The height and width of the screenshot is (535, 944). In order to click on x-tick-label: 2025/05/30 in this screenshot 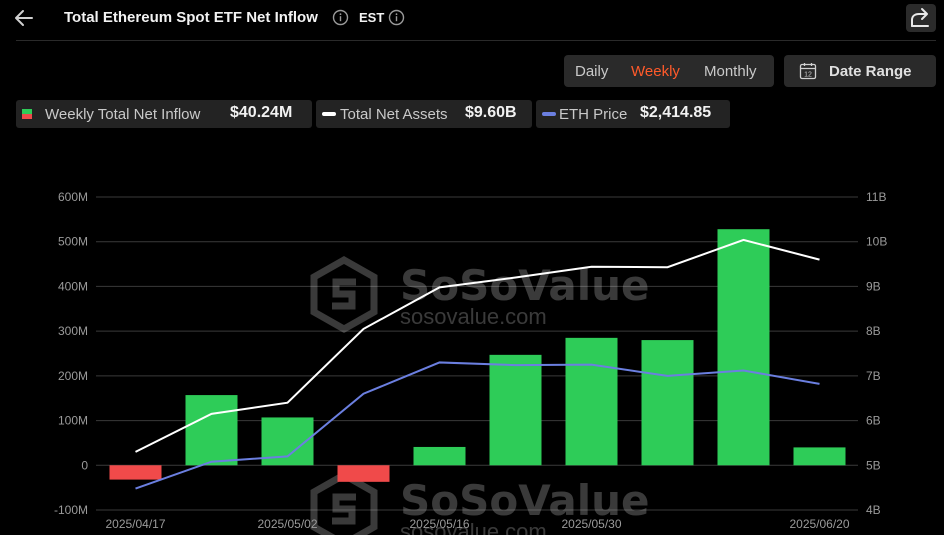, I will do `click(591, 524)`.